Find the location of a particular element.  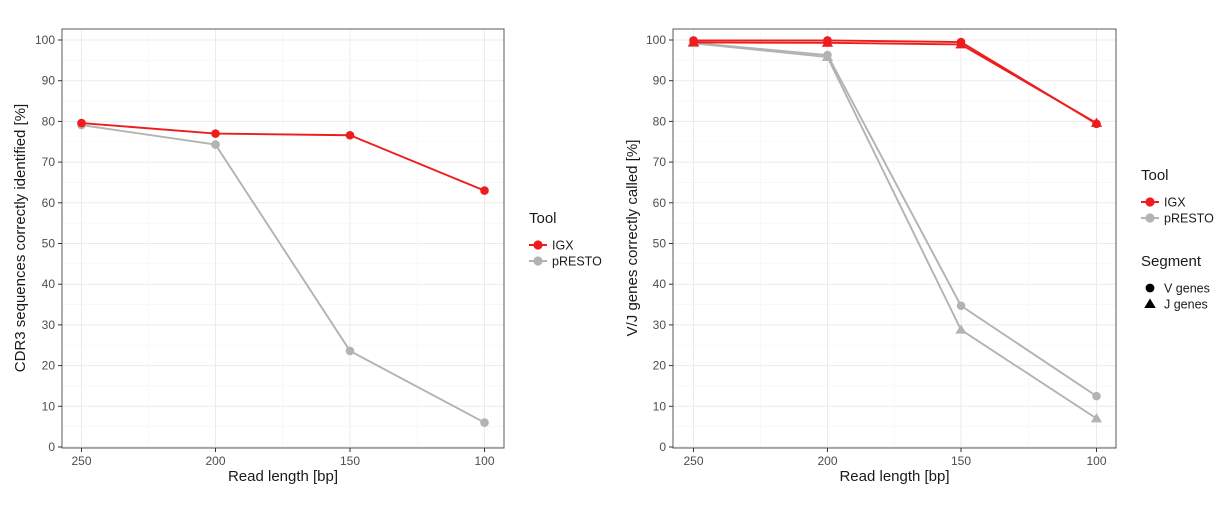

legend-label: V genes is located at coordinates (1187, 289).